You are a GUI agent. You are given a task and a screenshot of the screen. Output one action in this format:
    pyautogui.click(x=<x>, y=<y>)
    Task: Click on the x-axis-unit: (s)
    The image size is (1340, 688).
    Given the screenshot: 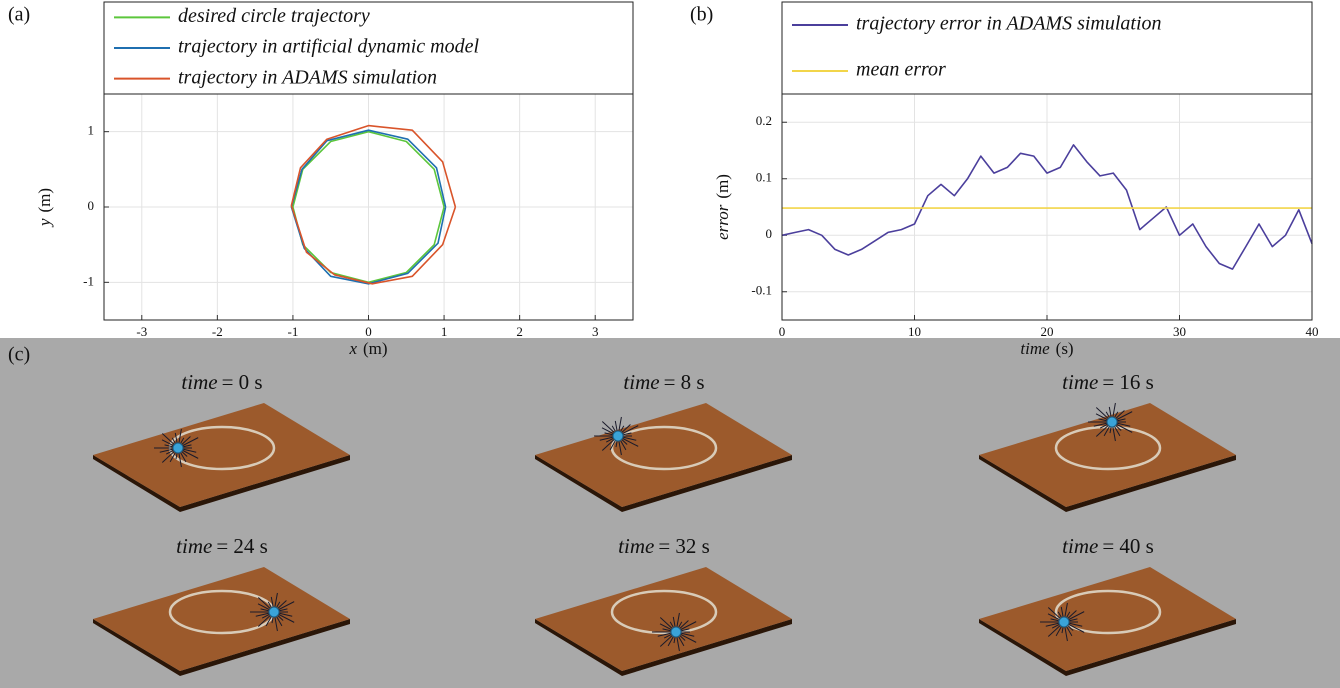 What is the action you would take?
    pyautogui.click(x=1065, y=348)
    